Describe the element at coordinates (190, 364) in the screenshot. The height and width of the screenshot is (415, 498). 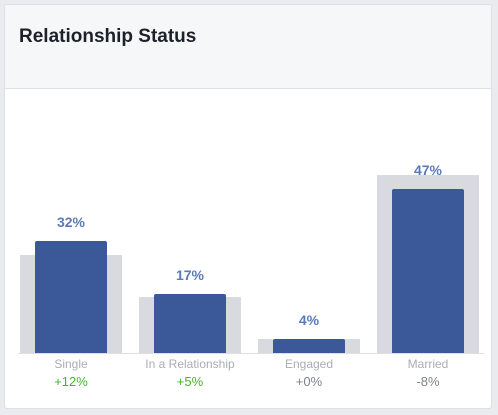
I see `category-label-in-a-relationship: In a Relationship` at that location.